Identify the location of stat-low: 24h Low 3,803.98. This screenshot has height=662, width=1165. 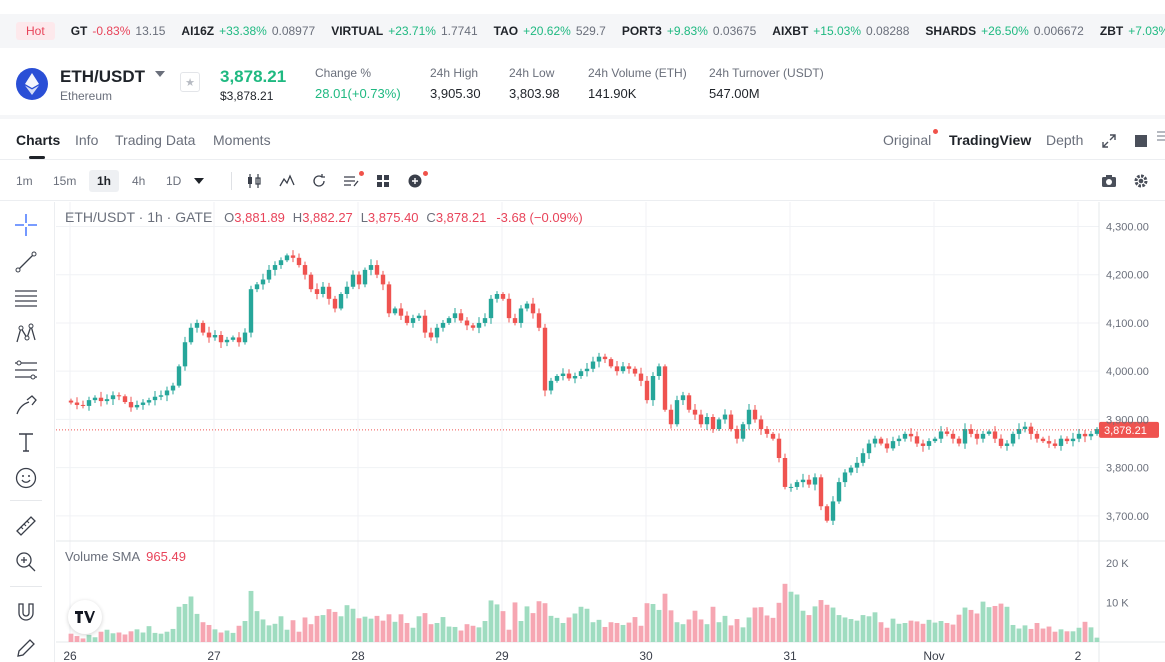
(534, 83).